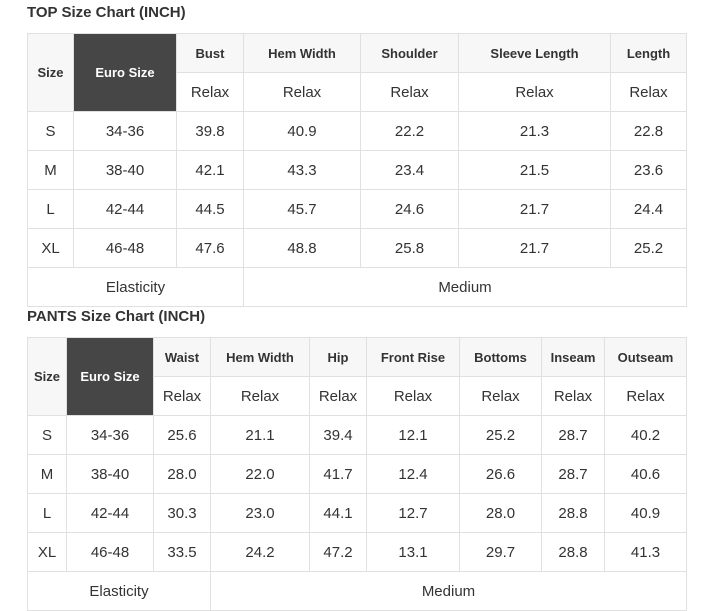  What do you see at coordinates (338, 435) in the screenshot?
I see `value-cell: 39.4` at bounding box center [338, 435].